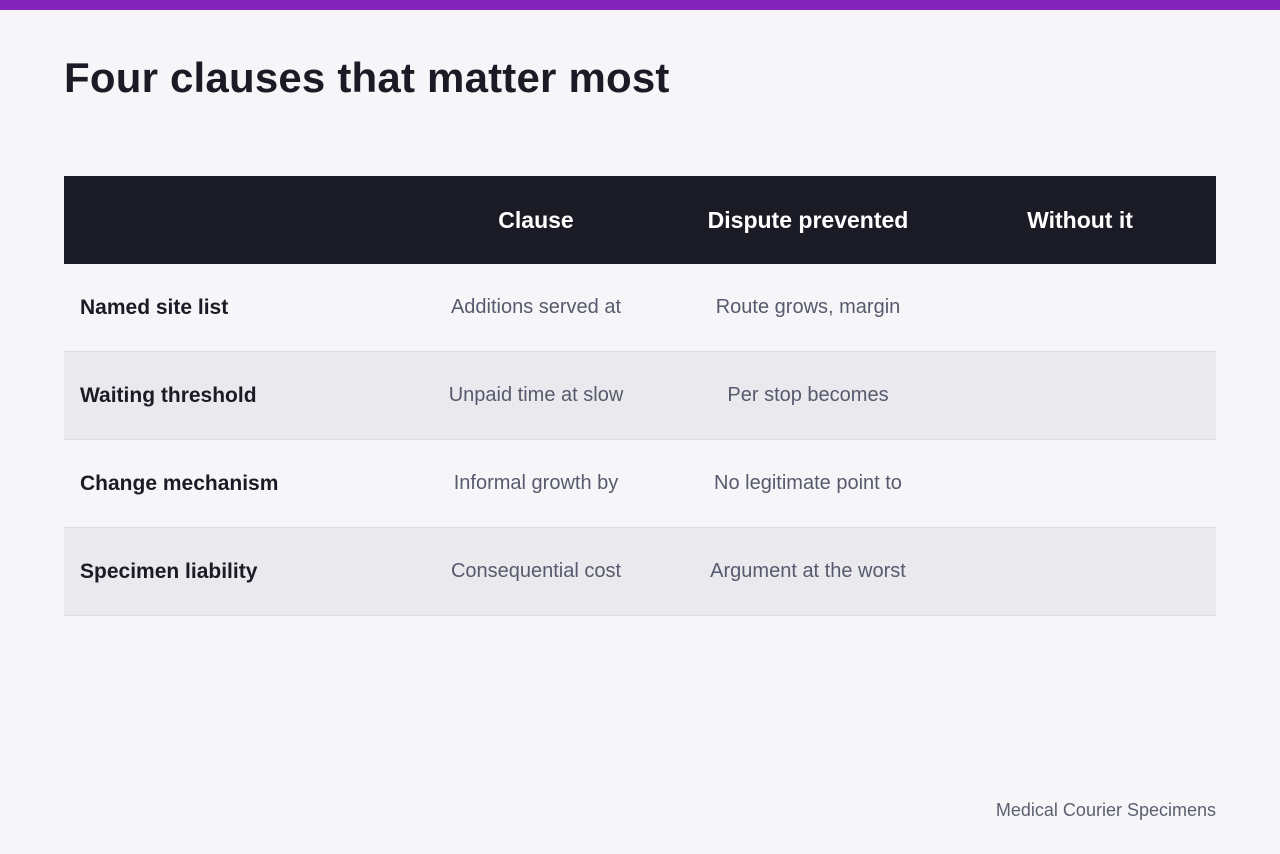 This screenshot has width=1280, height=854. What do you see at coordinates (169, 571) in the screenshot?
I see `row-label: Specimen liability` at bounding box center [169, 571].